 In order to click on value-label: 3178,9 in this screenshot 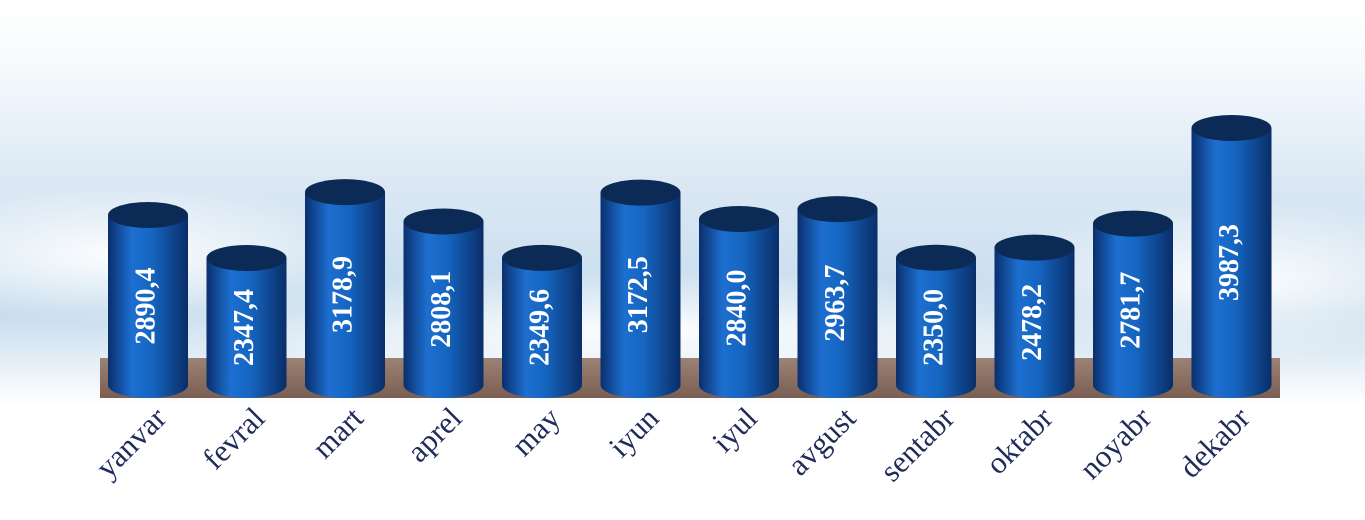, I will do `click(342, 294)`.